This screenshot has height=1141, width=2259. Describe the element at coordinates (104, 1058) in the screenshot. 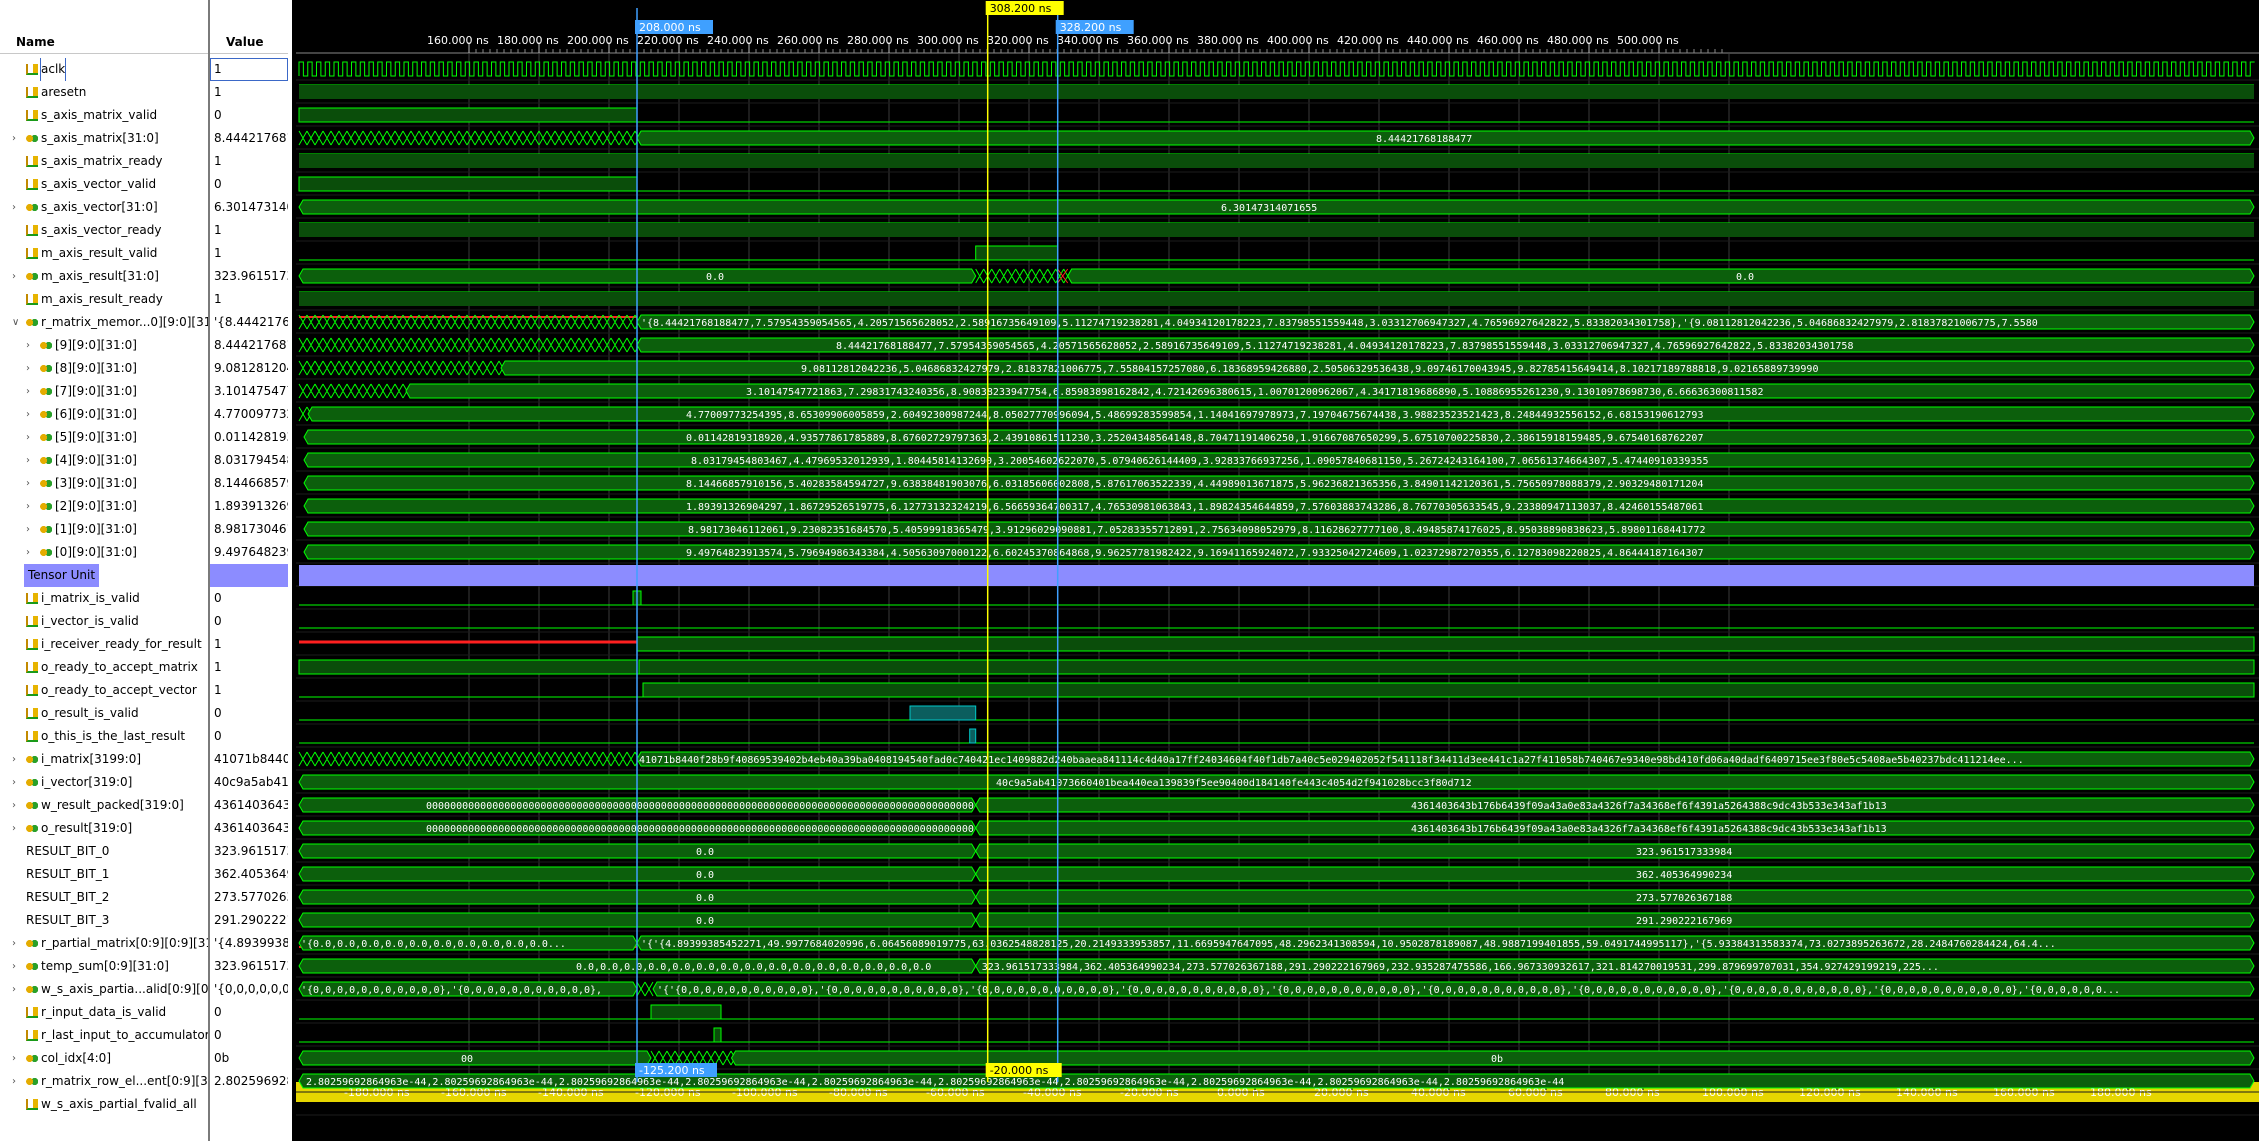

I see `signal-row-col-idx-4-0: › col_idx[4:0]` at that location.